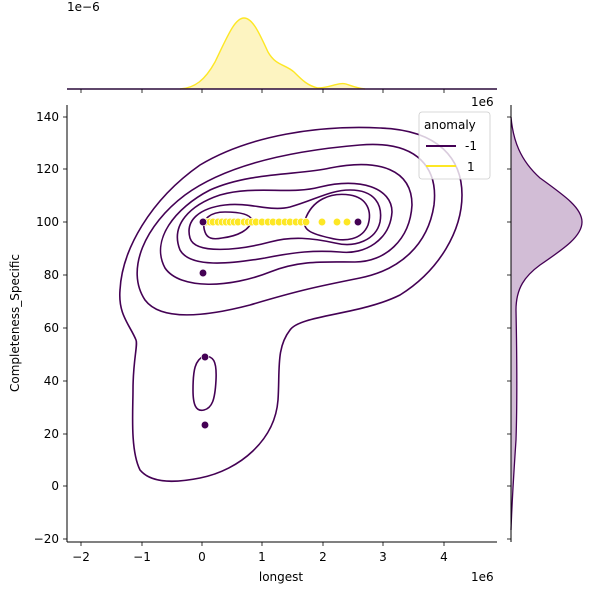 The height and width of the screenshot is (600, 600). What do you see at coordinates (47, 169) in the screenshot?
I see `svg-text: 120` at bounding box center [47, 169].